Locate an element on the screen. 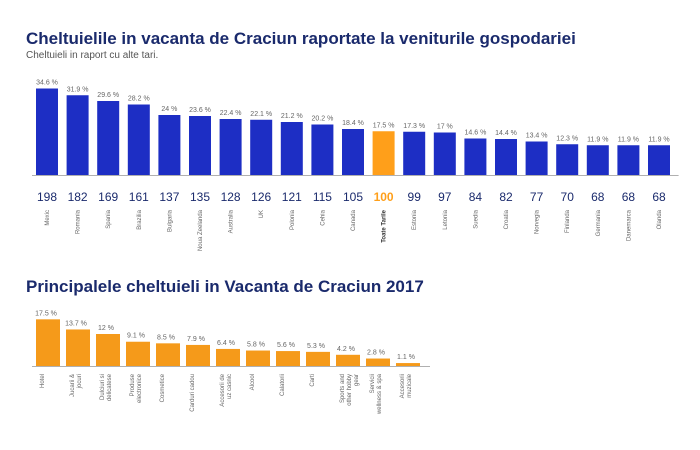  chart1-category-label: Canada is located at coordinates (354, 220).